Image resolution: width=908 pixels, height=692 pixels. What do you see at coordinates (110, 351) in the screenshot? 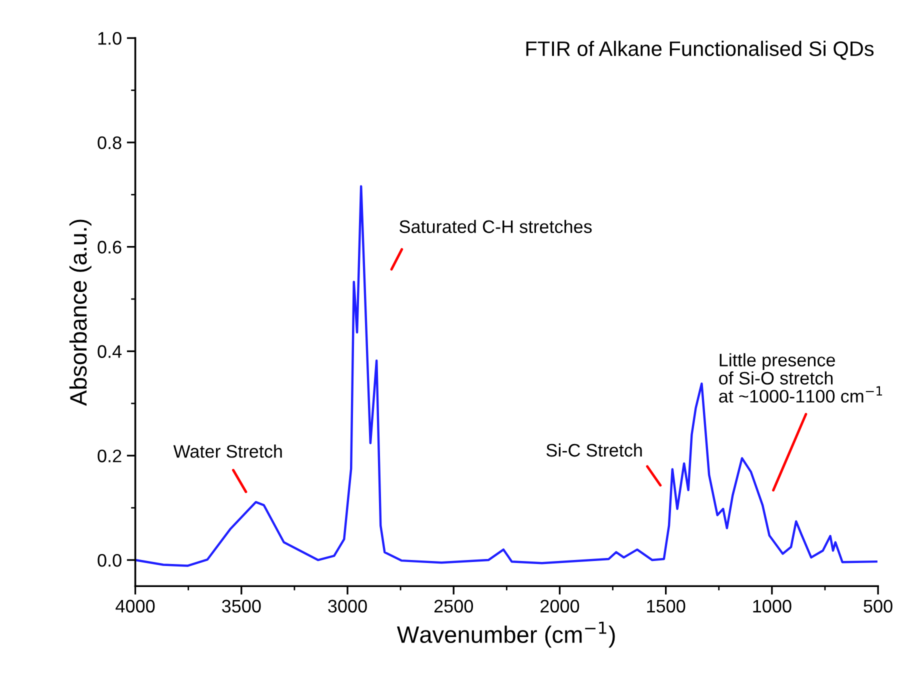
I see `y-tick-label: 0.4` at bounding box center [110, 351].